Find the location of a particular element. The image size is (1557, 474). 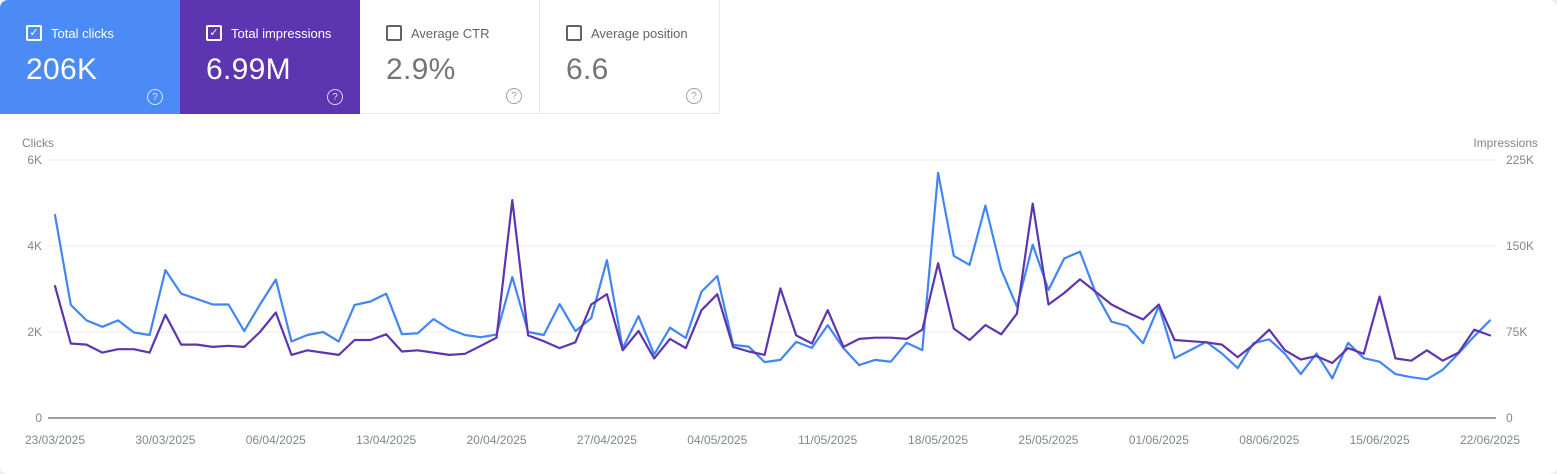

left-axis-title: Clicks is located at coordinates (38, 143).